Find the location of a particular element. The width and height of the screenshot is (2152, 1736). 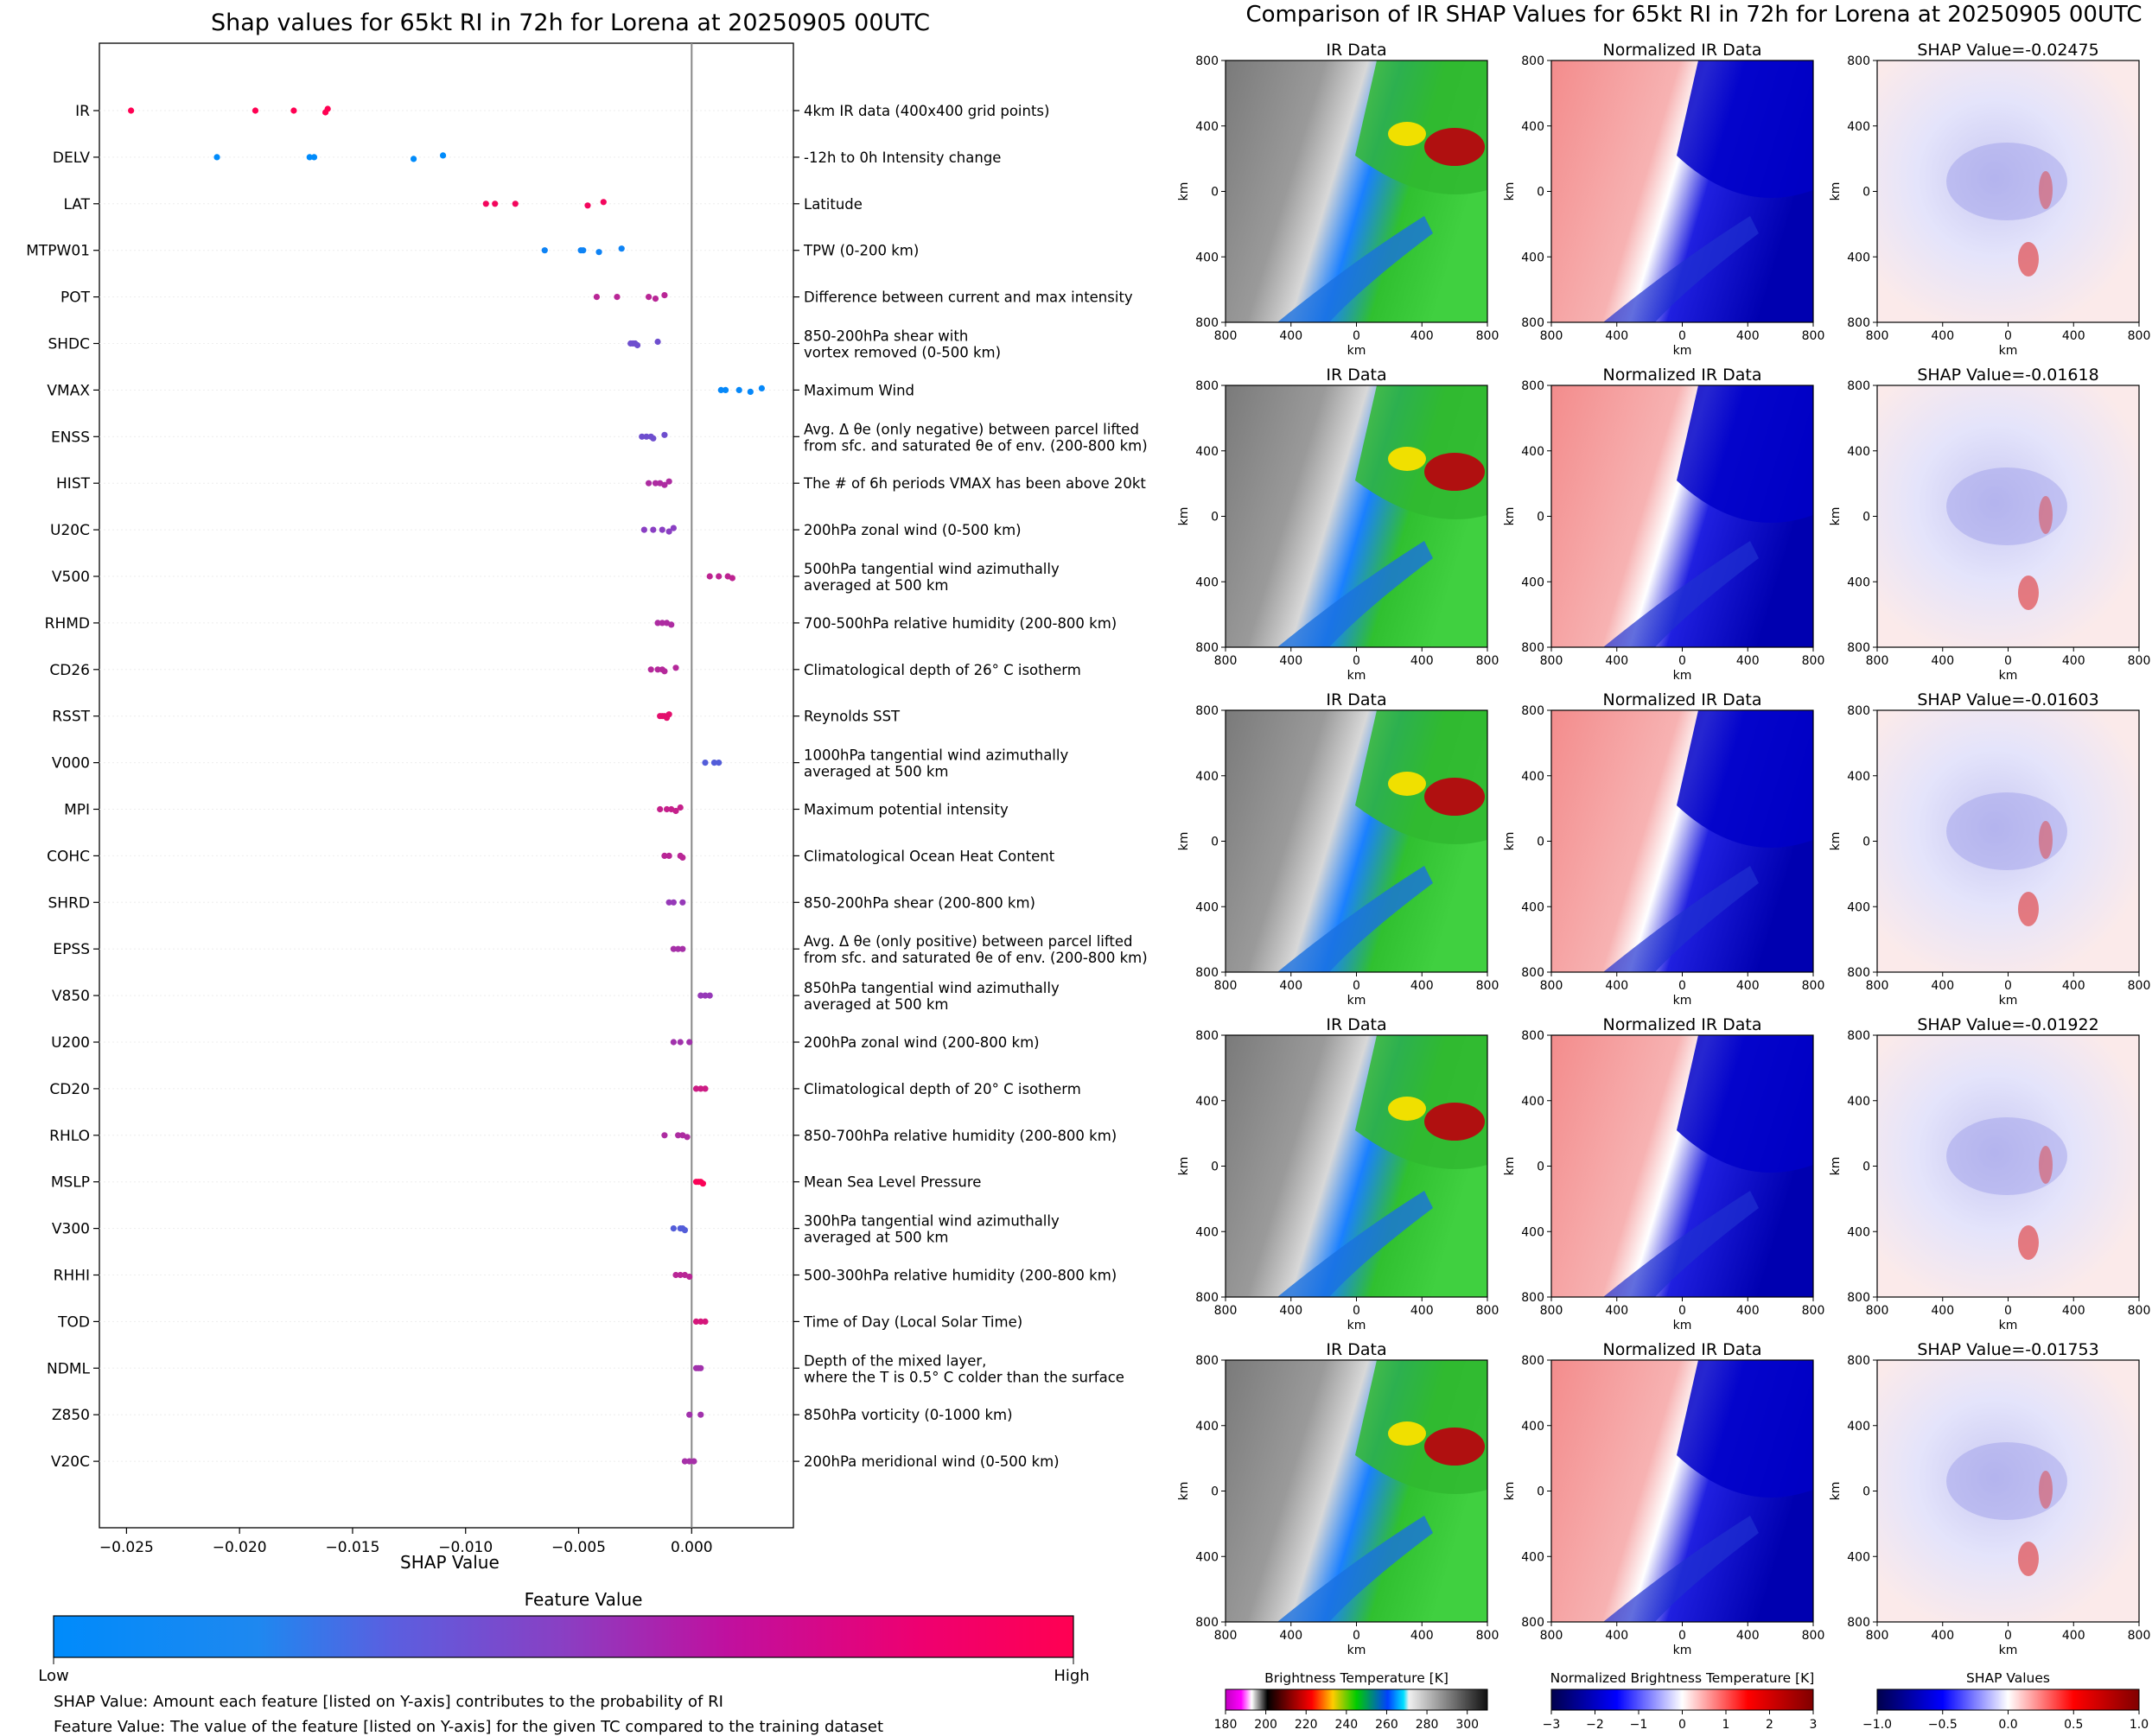

feature-description: averaged at 500 km is located at coordinates (876, 1004).